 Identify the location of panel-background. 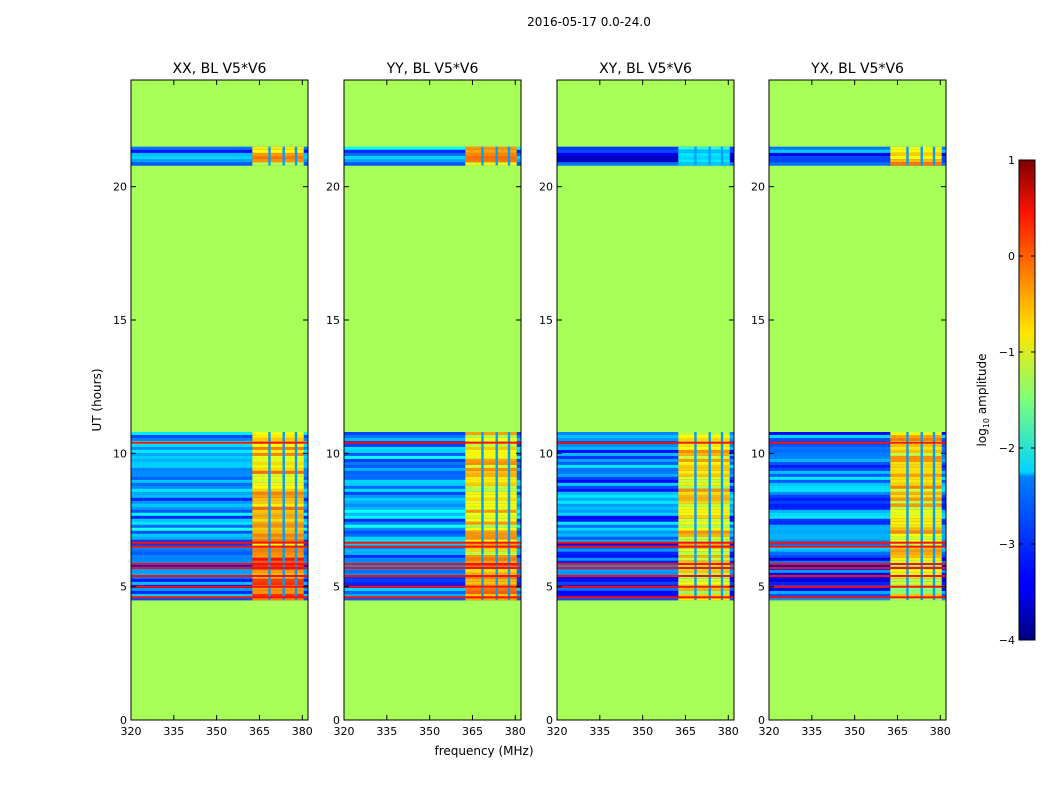
(219, 400).